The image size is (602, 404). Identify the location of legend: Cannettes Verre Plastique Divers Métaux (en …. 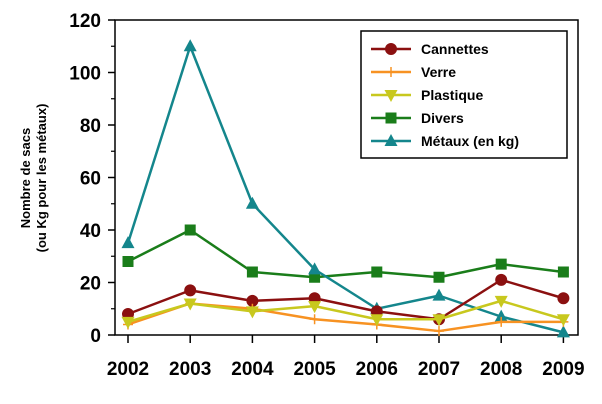
(464, 94).